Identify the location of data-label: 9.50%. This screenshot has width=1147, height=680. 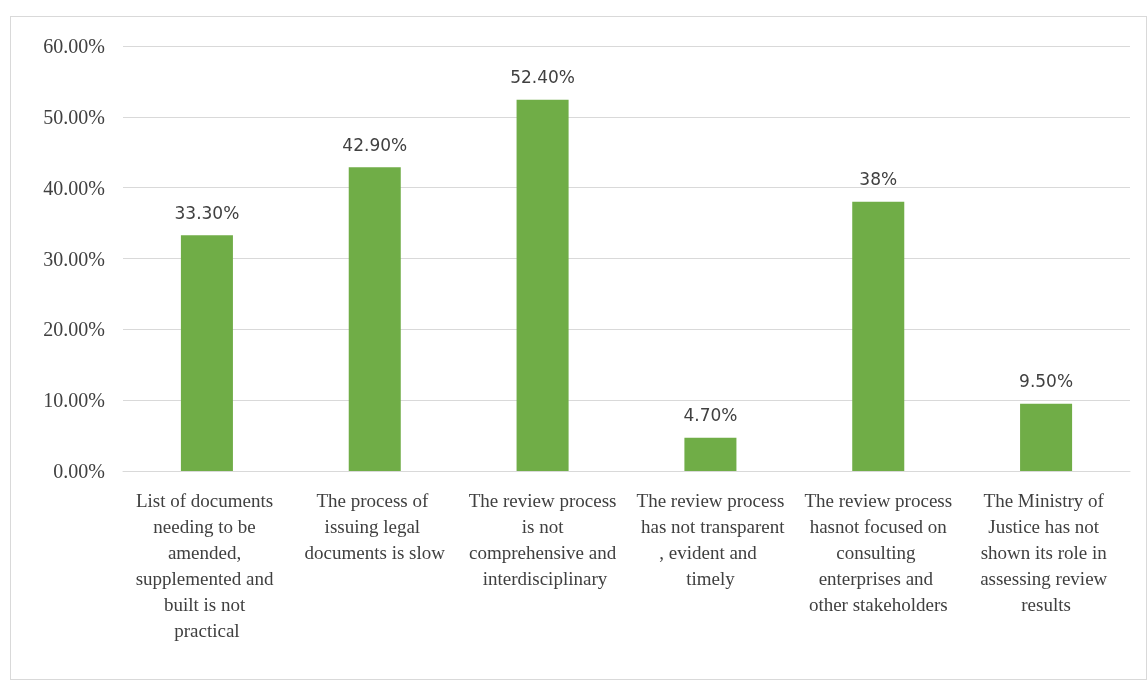
(1046, 381).